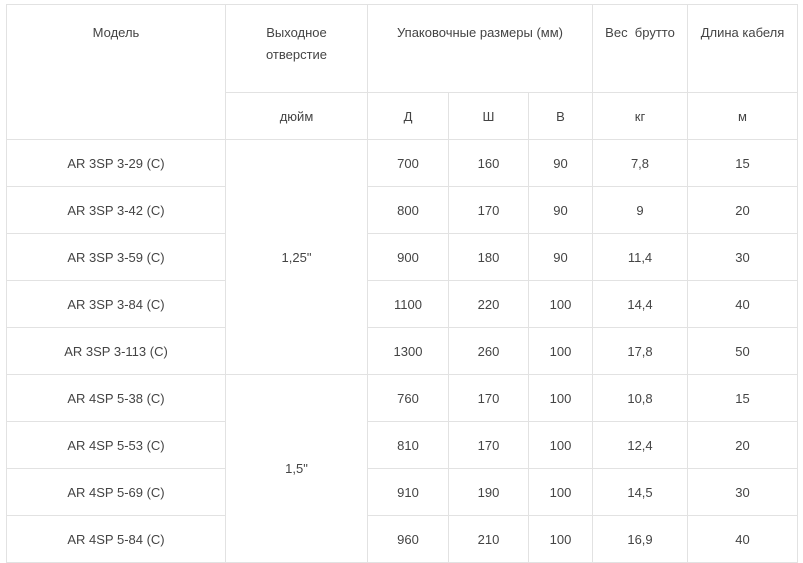 The image size is (803, 563). What do you see at coordinates (640, 539) in the screenshot?
I see `cell-weight: 16,9` at bounding box center [640, 539].